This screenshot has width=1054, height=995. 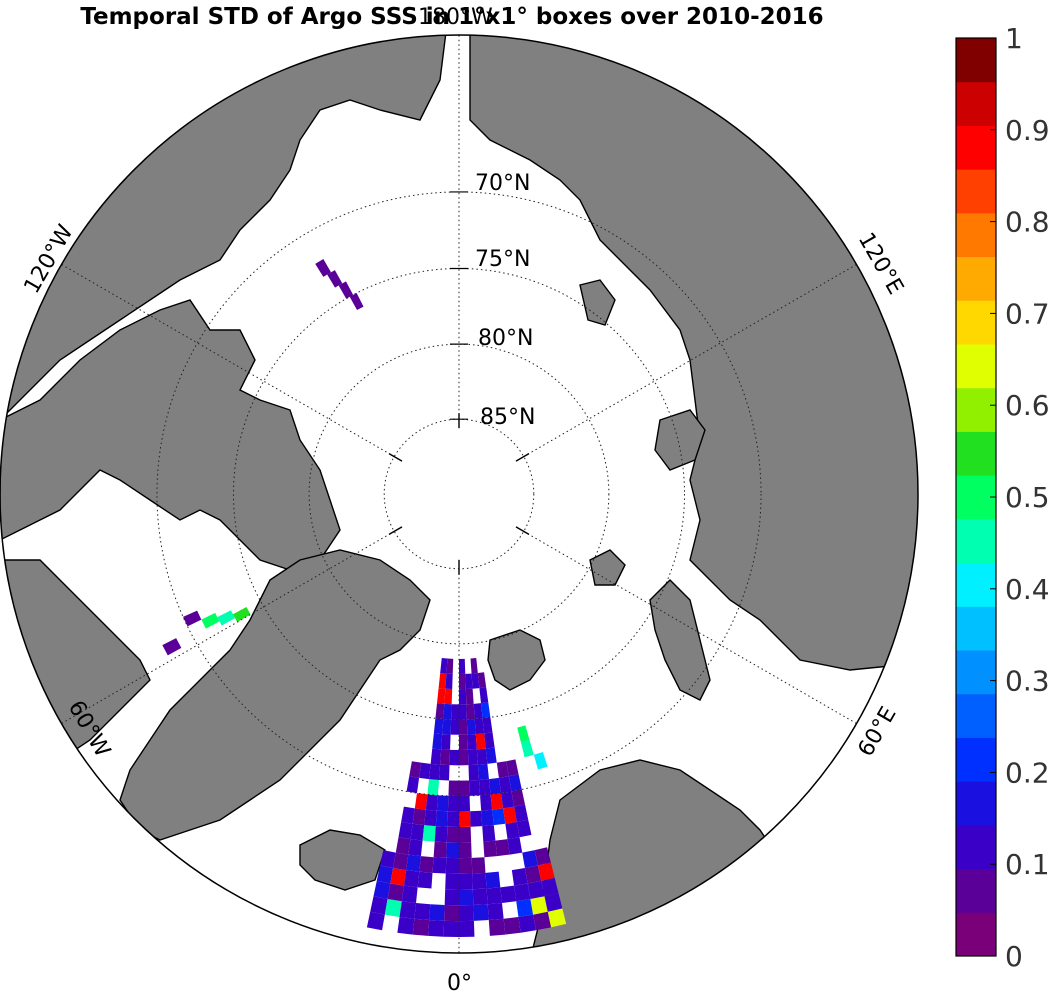 What do you see at coordinates (1027, 772) in the screenshot?
I see `colorbar-tick-label: 0.2` at bounding box center [1027, 772].